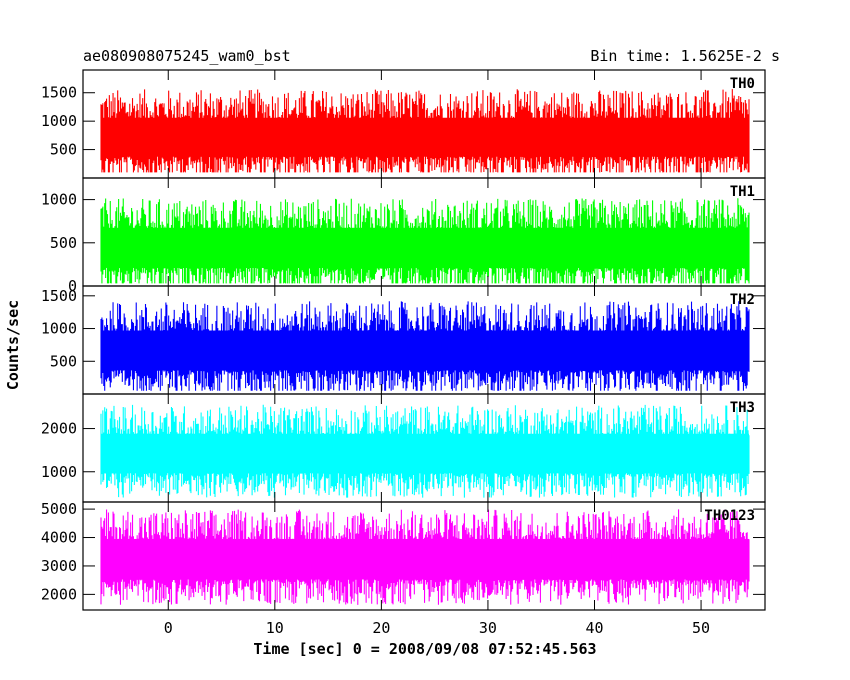  I want to click on y-tick-label: 5000, so click(59, 509).